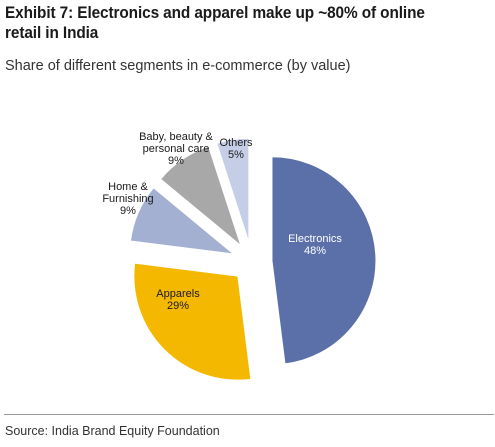 The height and width of the screenshot is (447, 495). What do you see at coordinates (112, 431) in the screenshot?
I see `source-note: Source: India Brand Equity Foundation` at bounding box center [112, 431].